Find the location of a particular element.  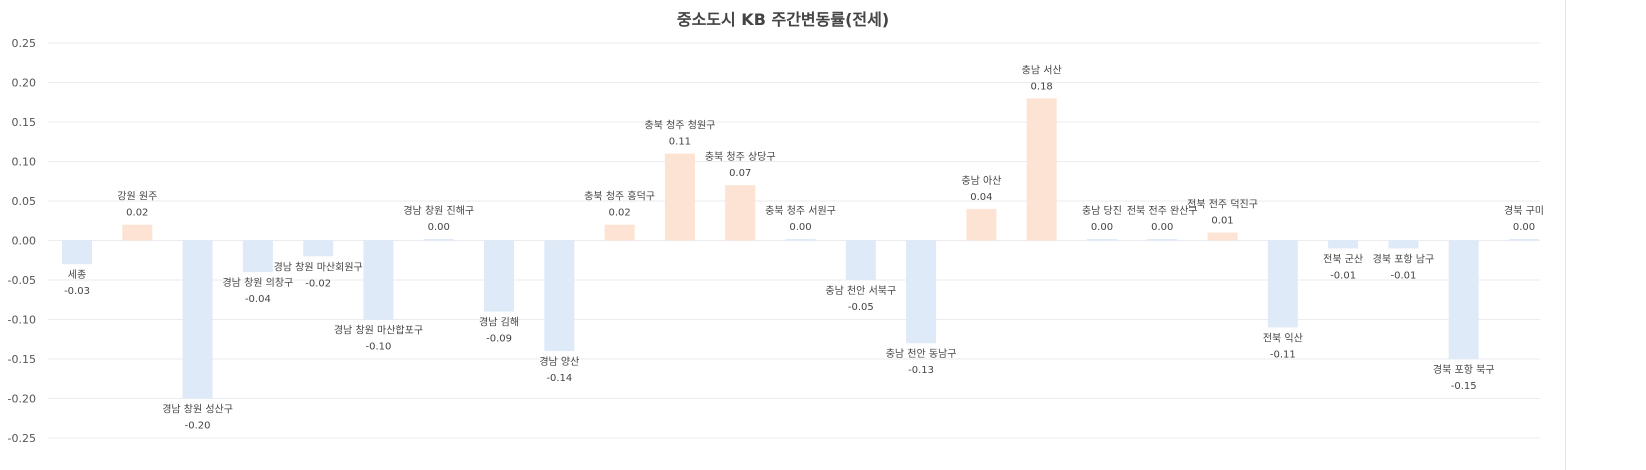

y-tick-label: -0.05 is located at coordinates (22, 280).